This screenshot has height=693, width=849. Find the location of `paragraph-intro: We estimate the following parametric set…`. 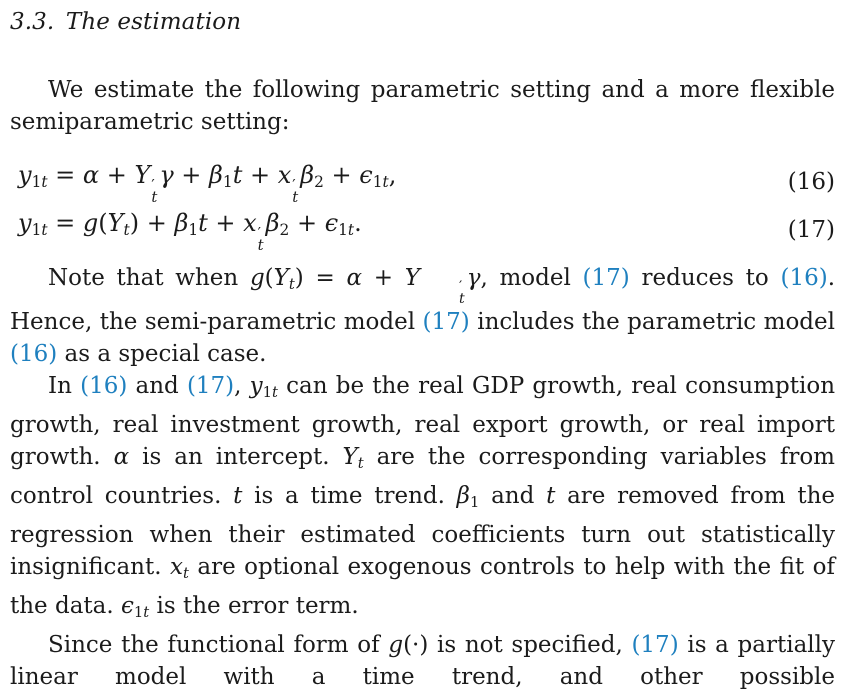

paragraph-intro: We estimate the following parametric set… is located at coordinates (422, 106).